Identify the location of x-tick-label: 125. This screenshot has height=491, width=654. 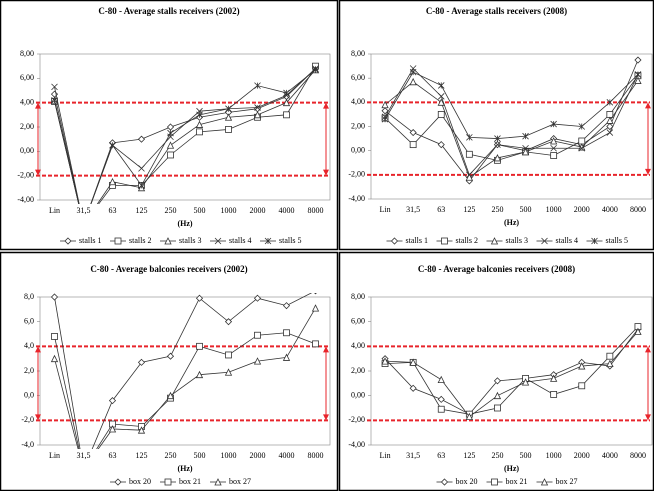
(142, 455).